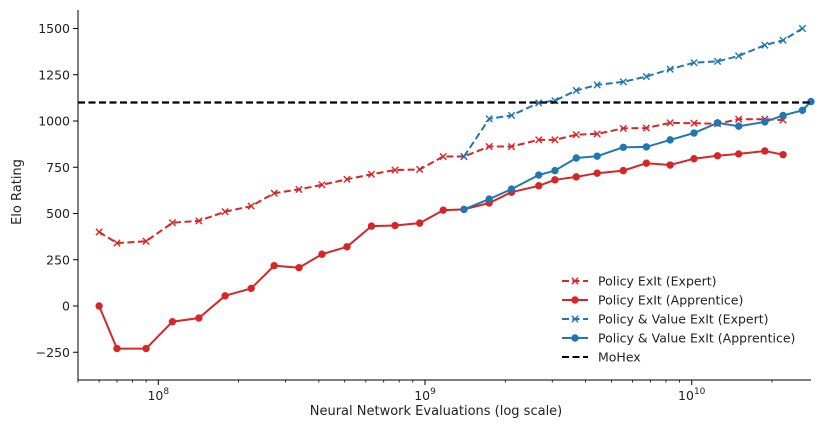 The height and width of the screenshot is (425, 821). I want to click on legend-label: Policy & Value ExIt (Apprentice), so click(696, 338).